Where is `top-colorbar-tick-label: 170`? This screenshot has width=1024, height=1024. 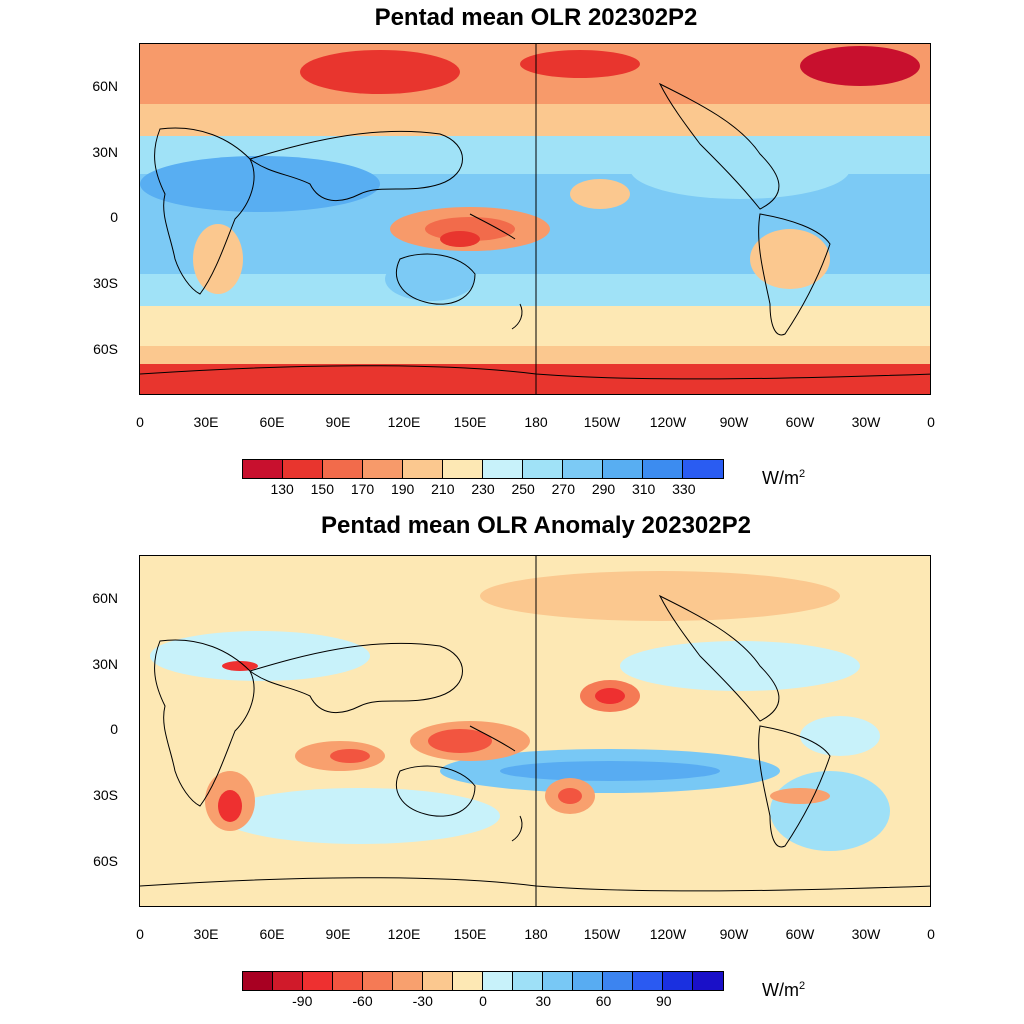 top-colorbar-tick-label: 170 is located at coordinates (362, 489).